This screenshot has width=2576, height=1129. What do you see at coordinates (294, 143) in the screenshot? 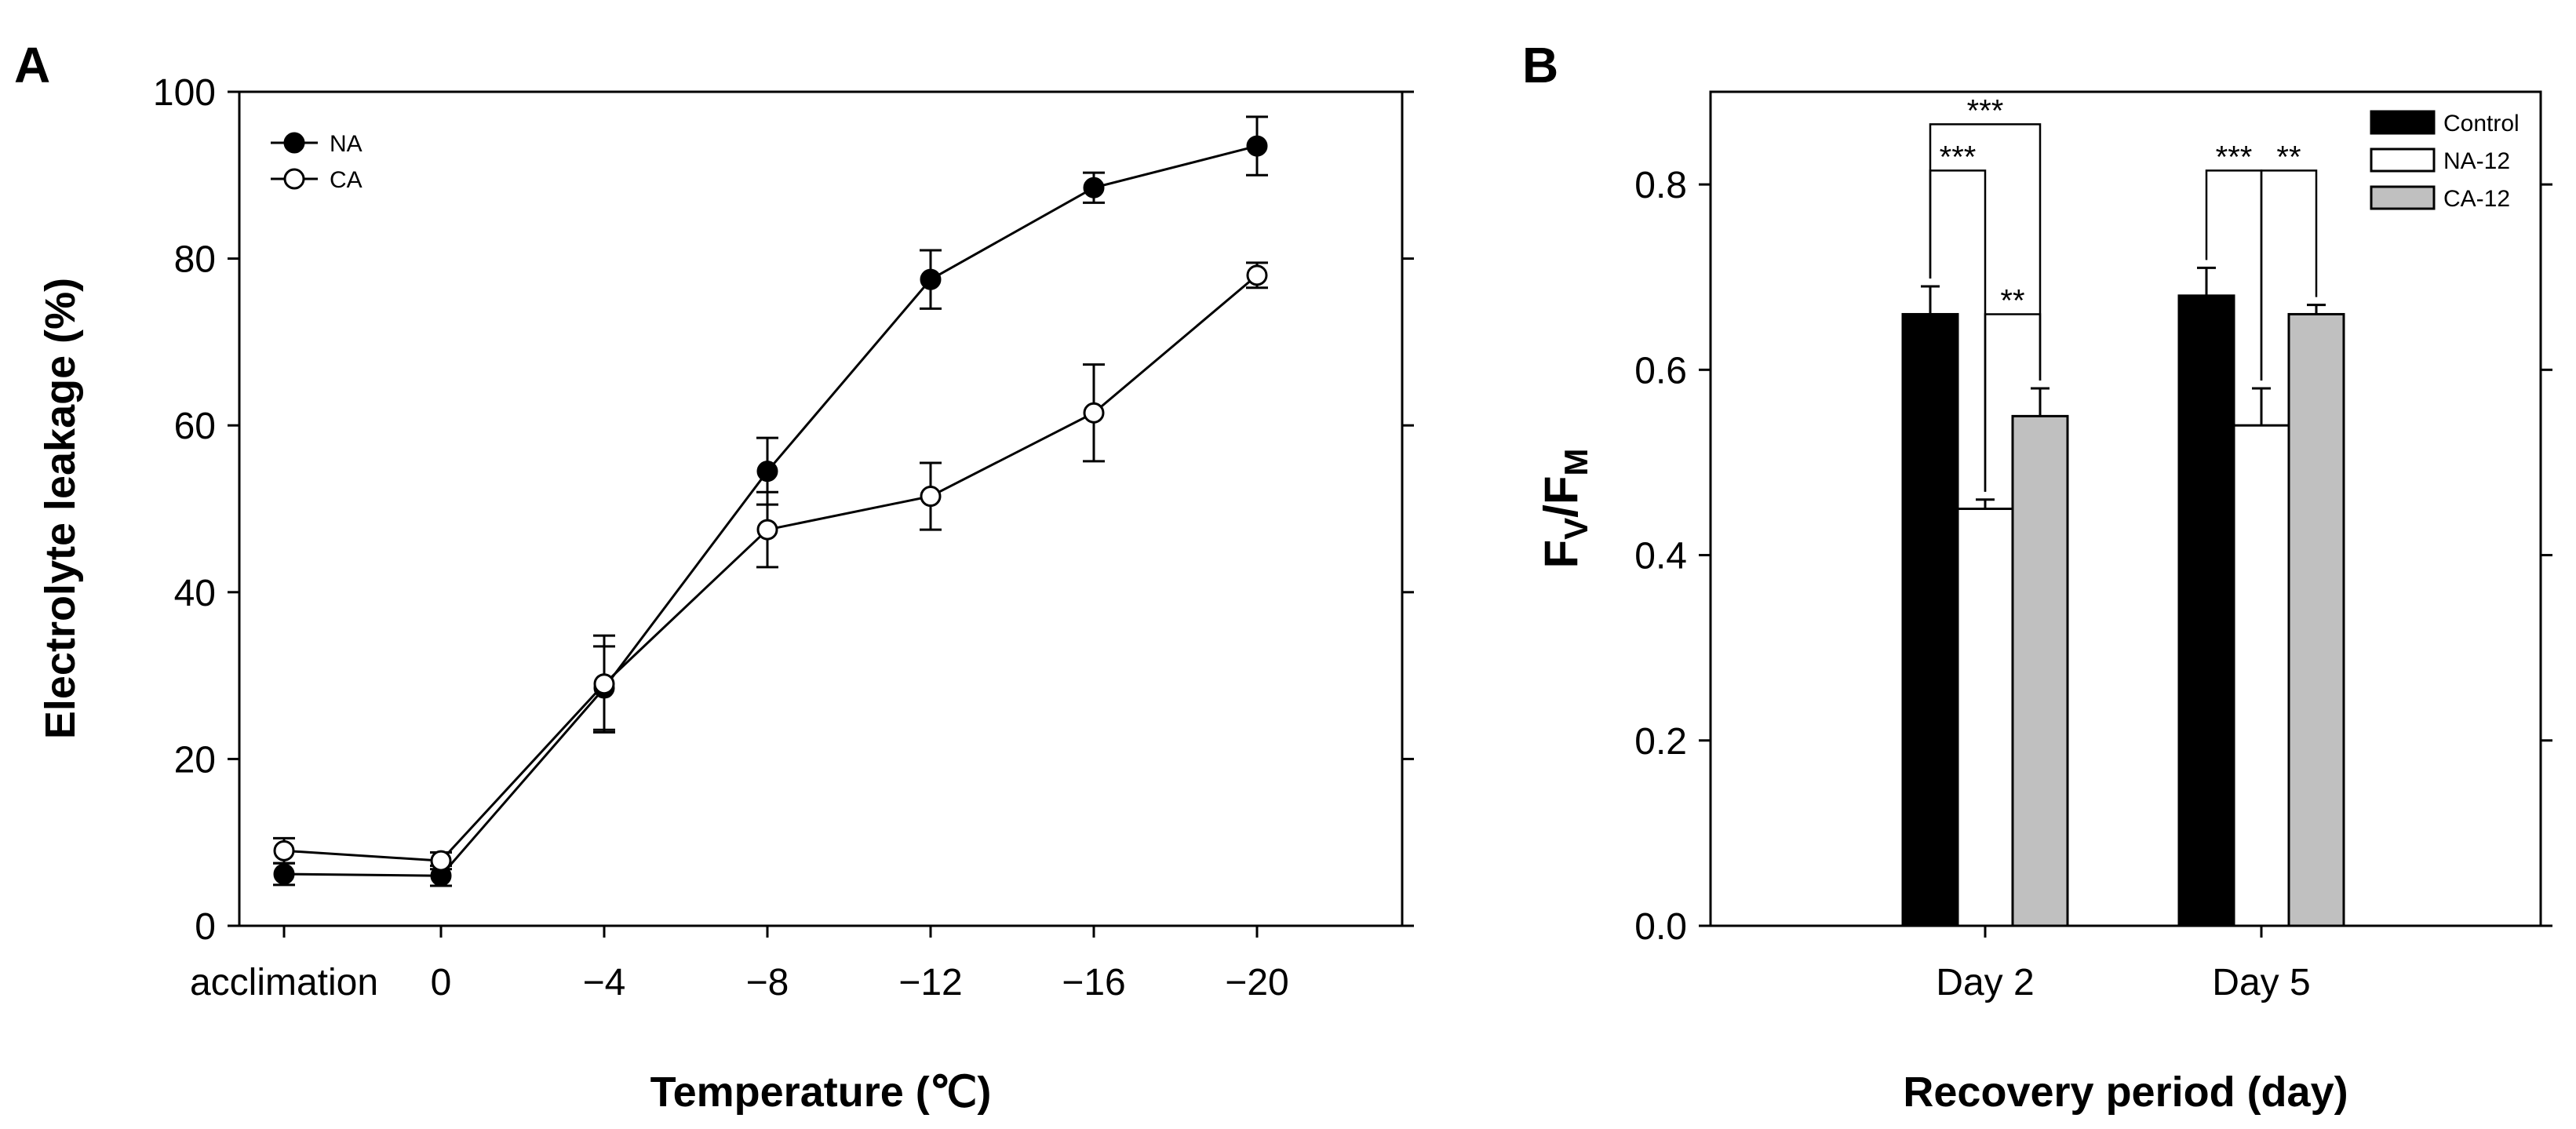
I see `legend-na-marker` at bounding box center [294, 143].